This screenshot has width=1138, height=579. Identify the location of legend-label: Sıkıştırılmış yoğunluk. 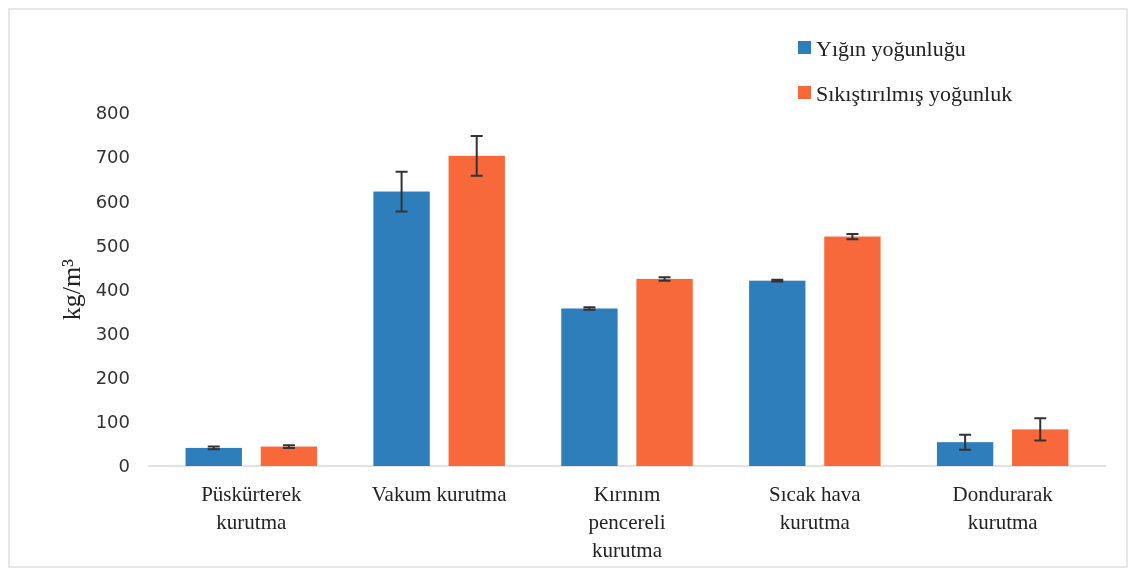
(914, 93).